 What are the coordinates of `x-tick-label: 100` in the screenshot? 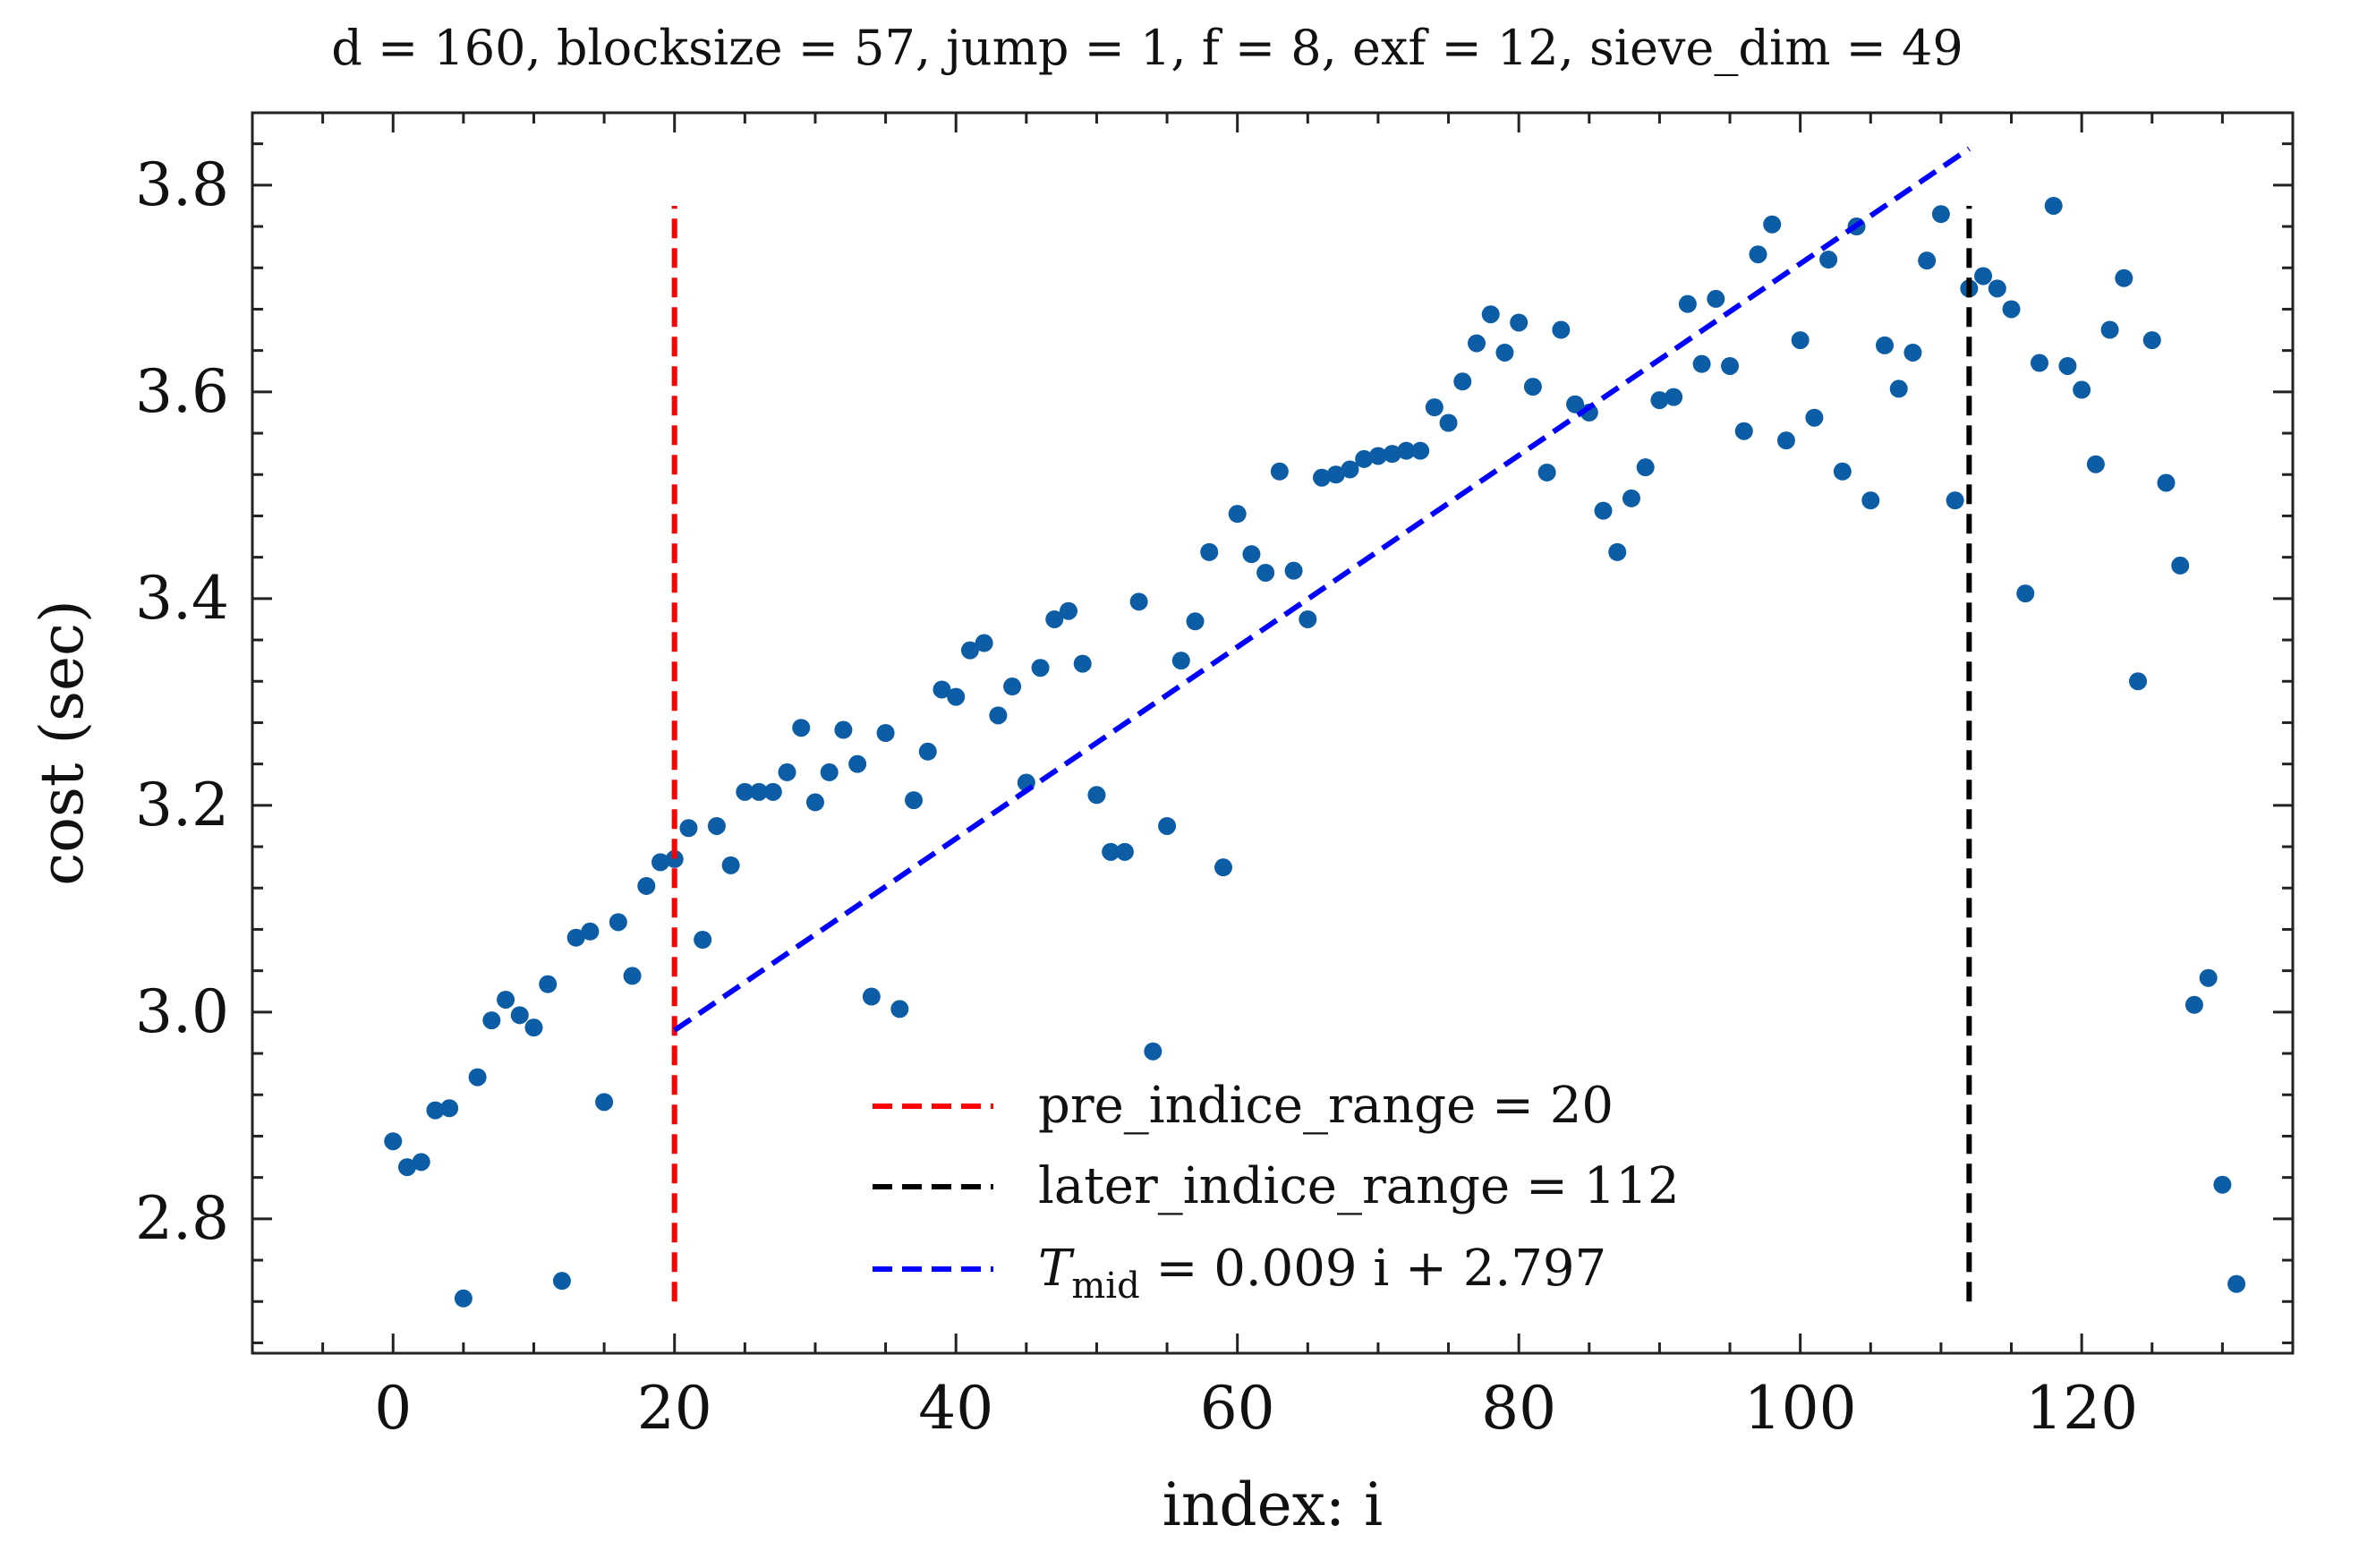 It's located at (1800, 1408).